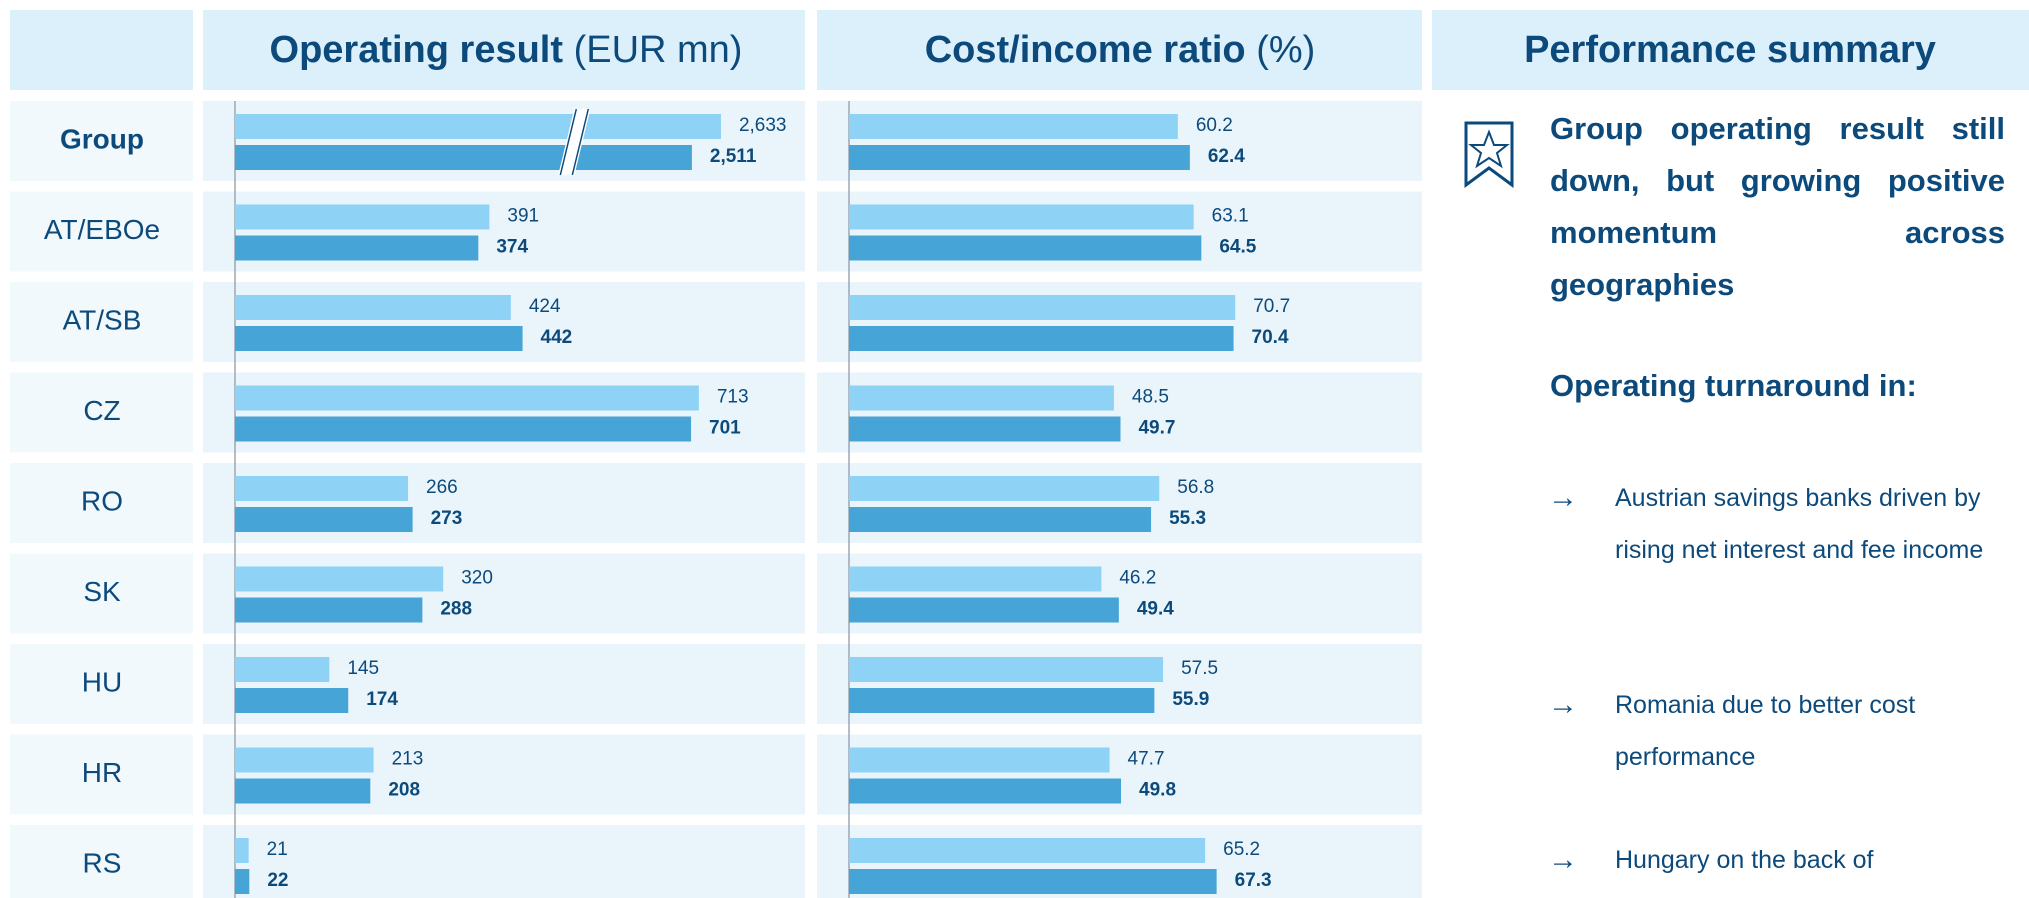  I want to click on value-label: 701, so click(725, 428).